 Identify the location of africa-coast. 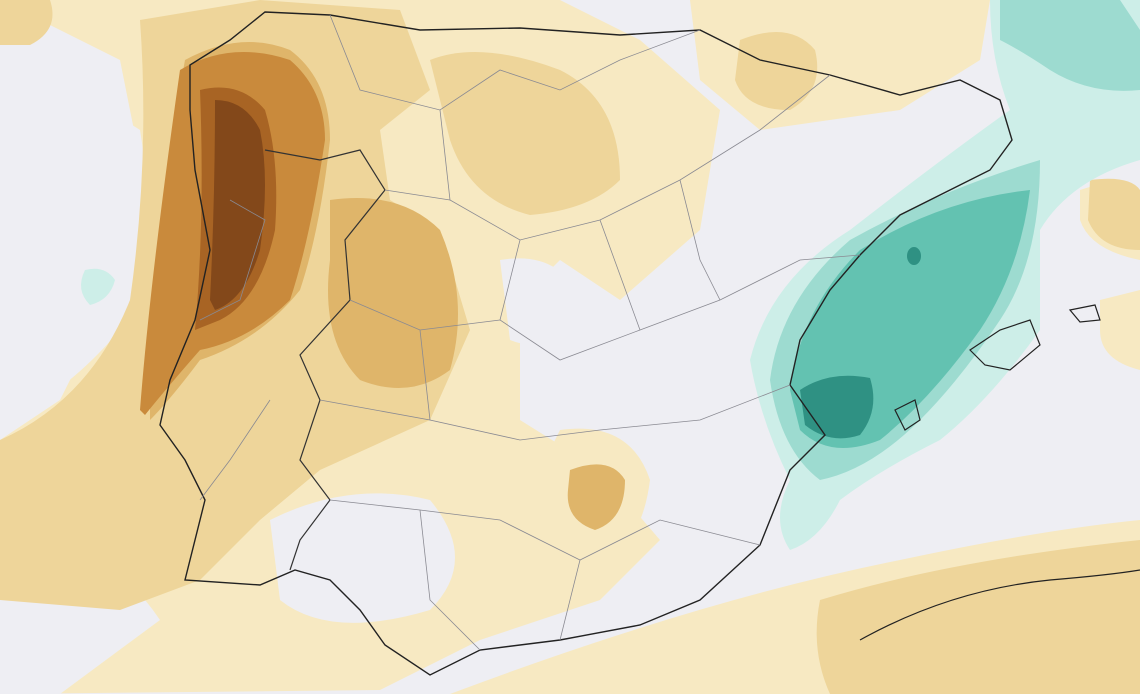
(999, 605).